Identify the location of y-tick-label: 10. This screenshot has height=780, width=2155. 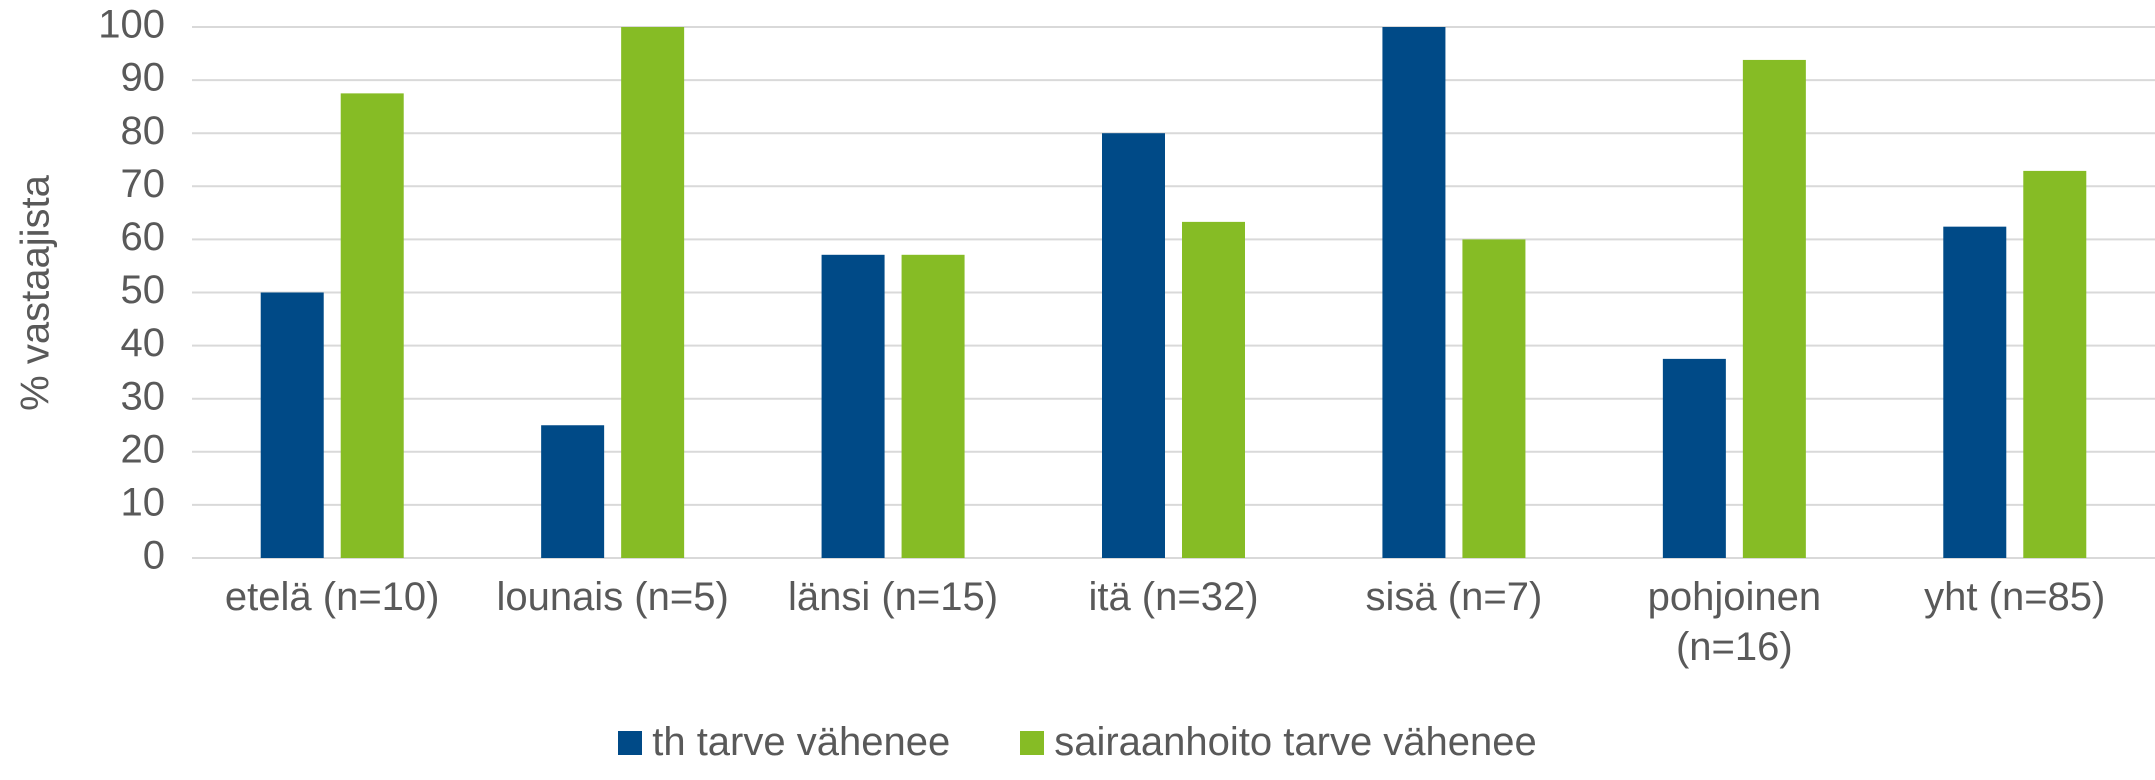
(143, 502).